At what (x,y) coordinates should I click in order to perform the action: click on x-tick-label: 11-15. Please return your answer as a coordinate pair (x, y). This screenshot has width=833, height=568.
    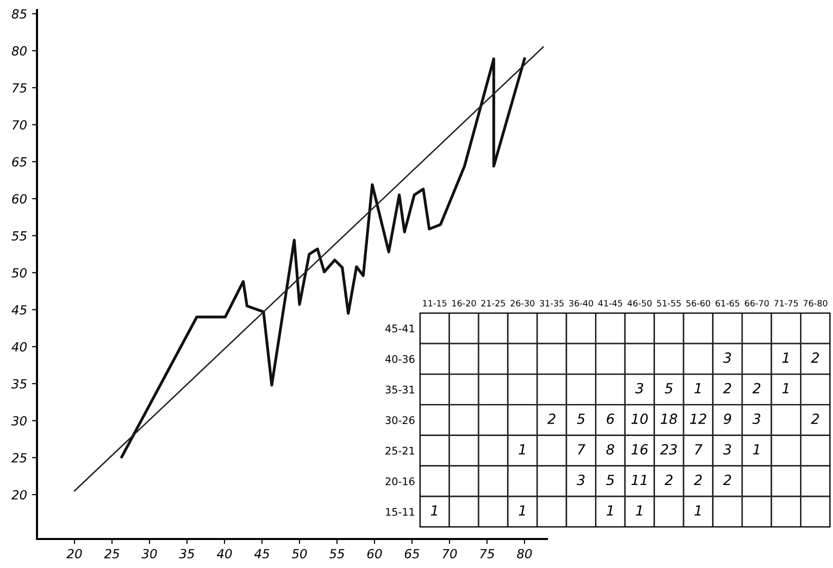
    Looking at the image, I should click on (434, 303).